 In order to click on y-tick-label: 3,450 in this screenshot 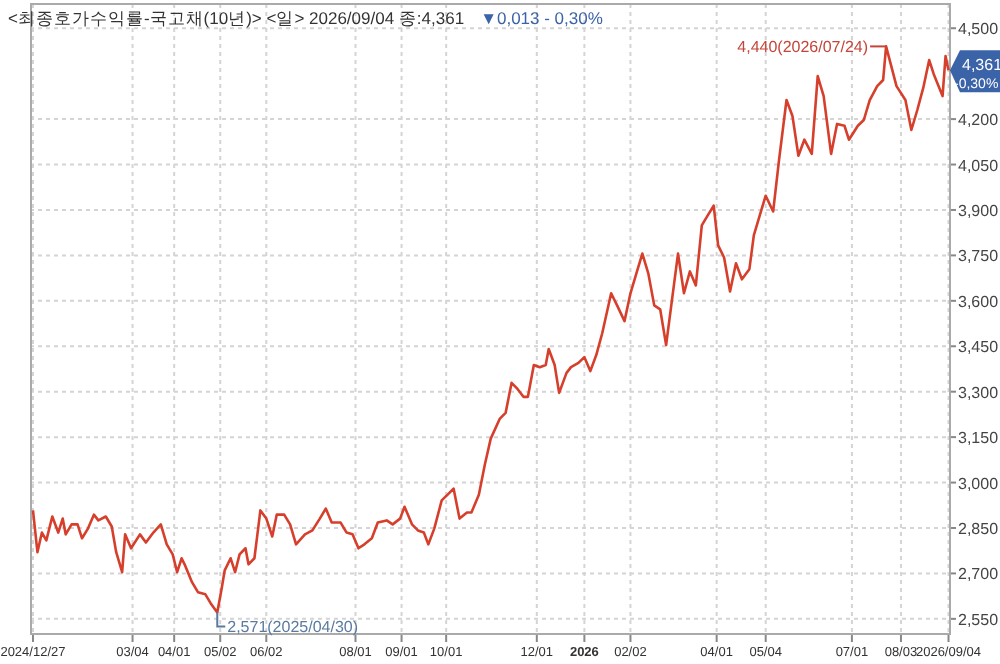, I will do `click(979, 347)`.